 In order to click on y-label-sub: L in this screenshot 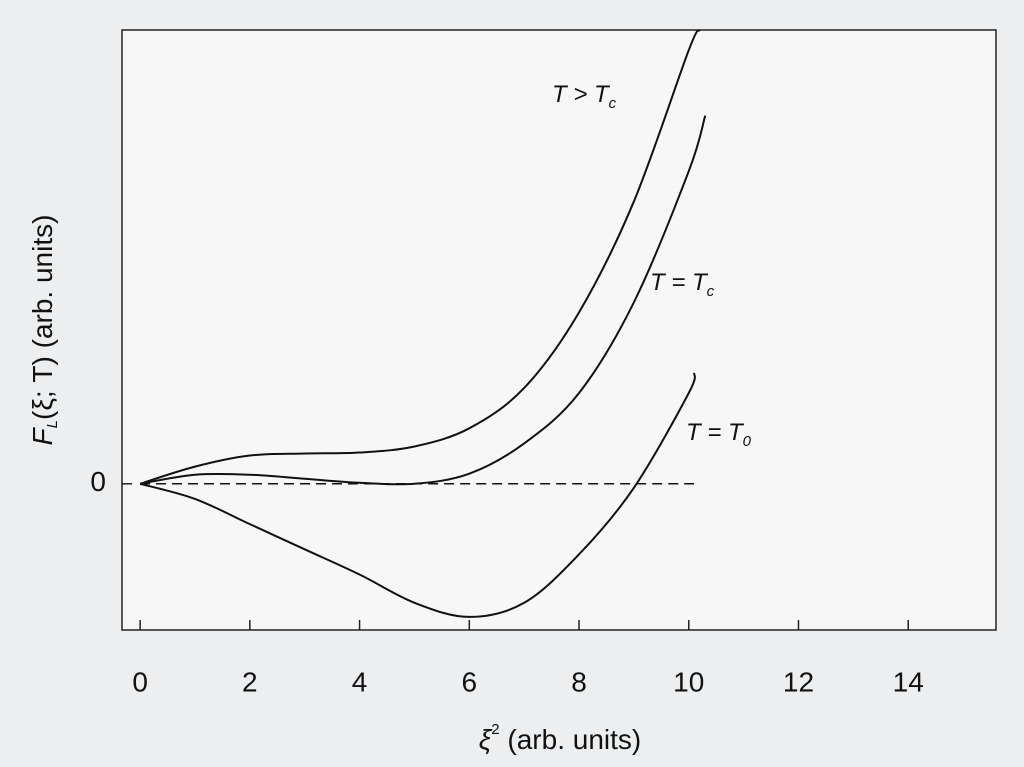, I will do `click(52, 424)`.